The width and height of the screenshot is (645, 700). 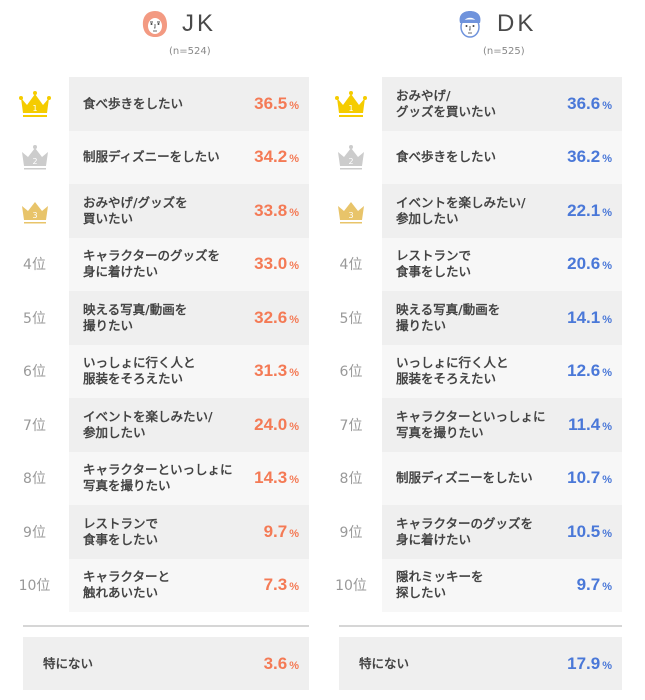 I want to click on none-label: 特にない, so click(x=68, y=663).